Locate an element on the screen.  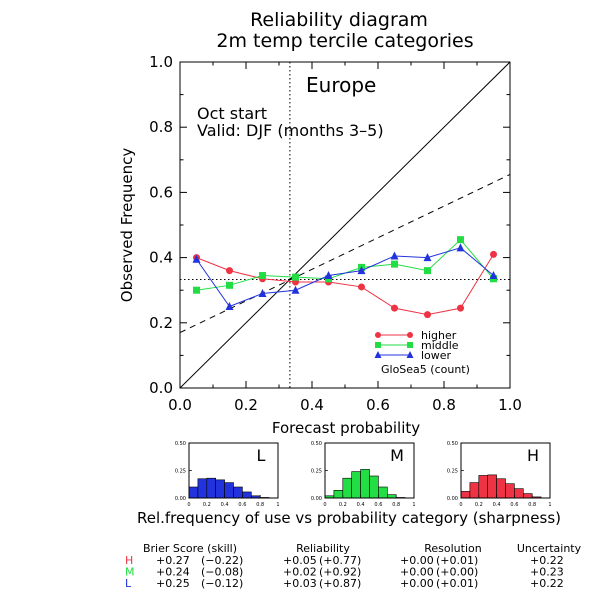
y-tick-label: 0.4 is located at coordinates (161, 258).